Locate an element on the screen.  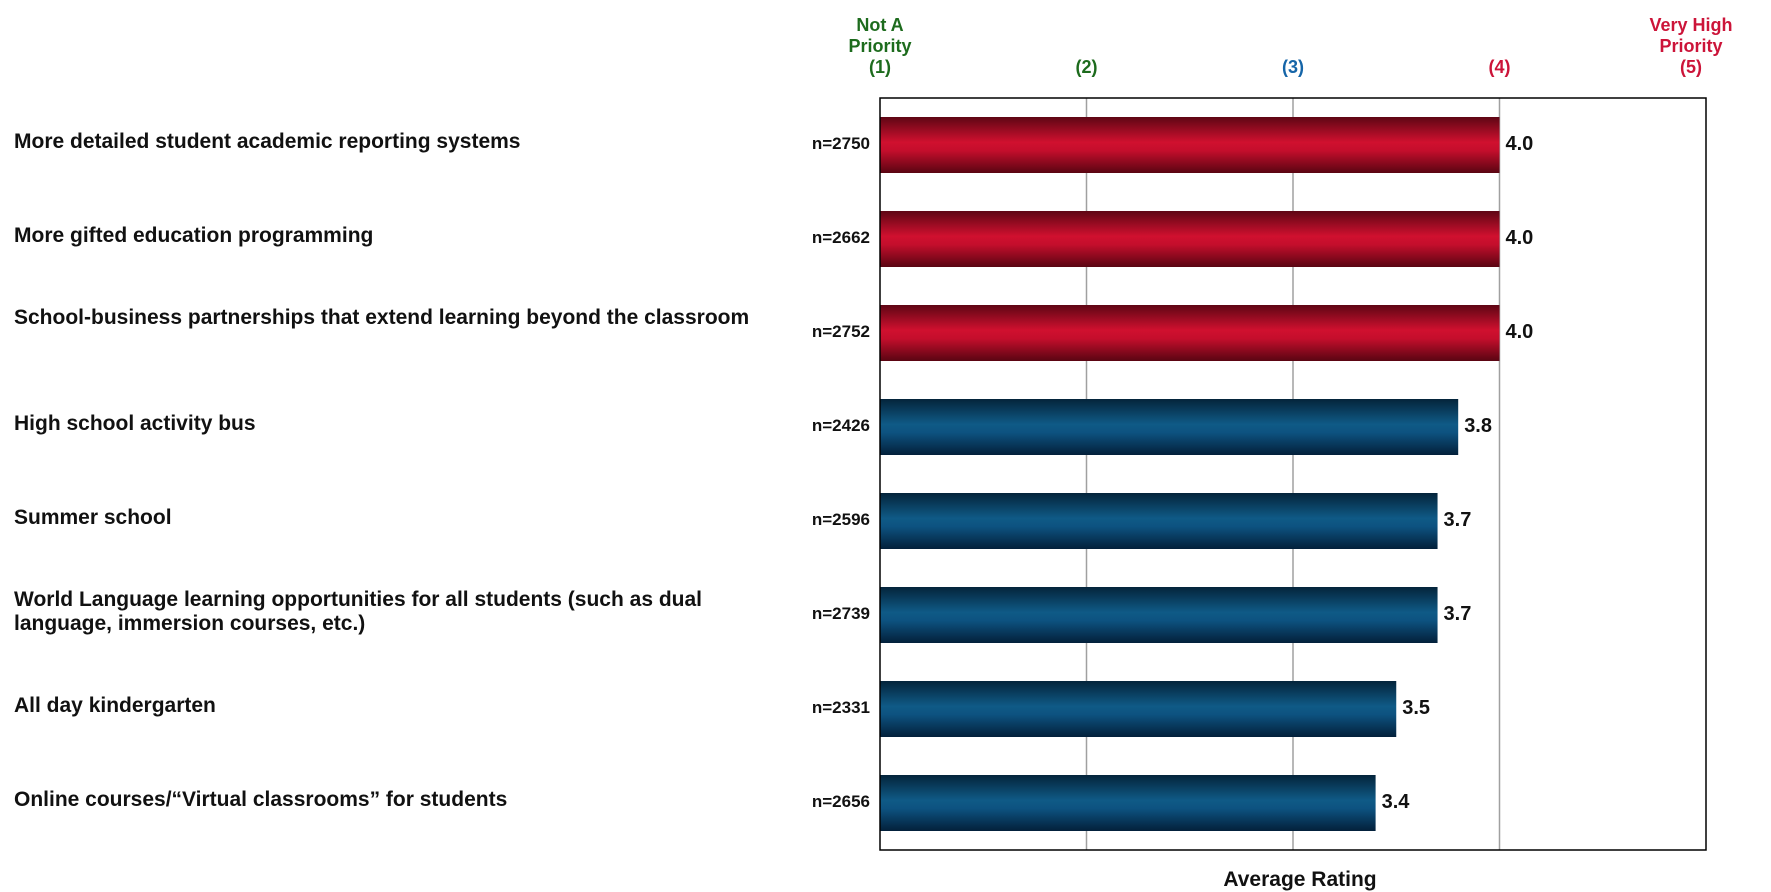
scale-label-line: (4) is located at coordinates (1499, 67).